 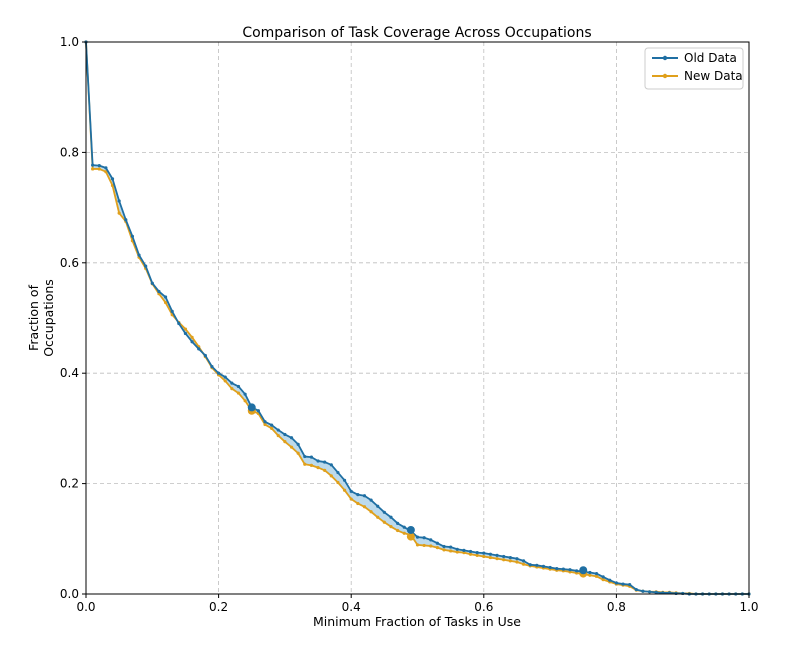 I want to click on legend-marker-old-data, so click(x=665, y=58).